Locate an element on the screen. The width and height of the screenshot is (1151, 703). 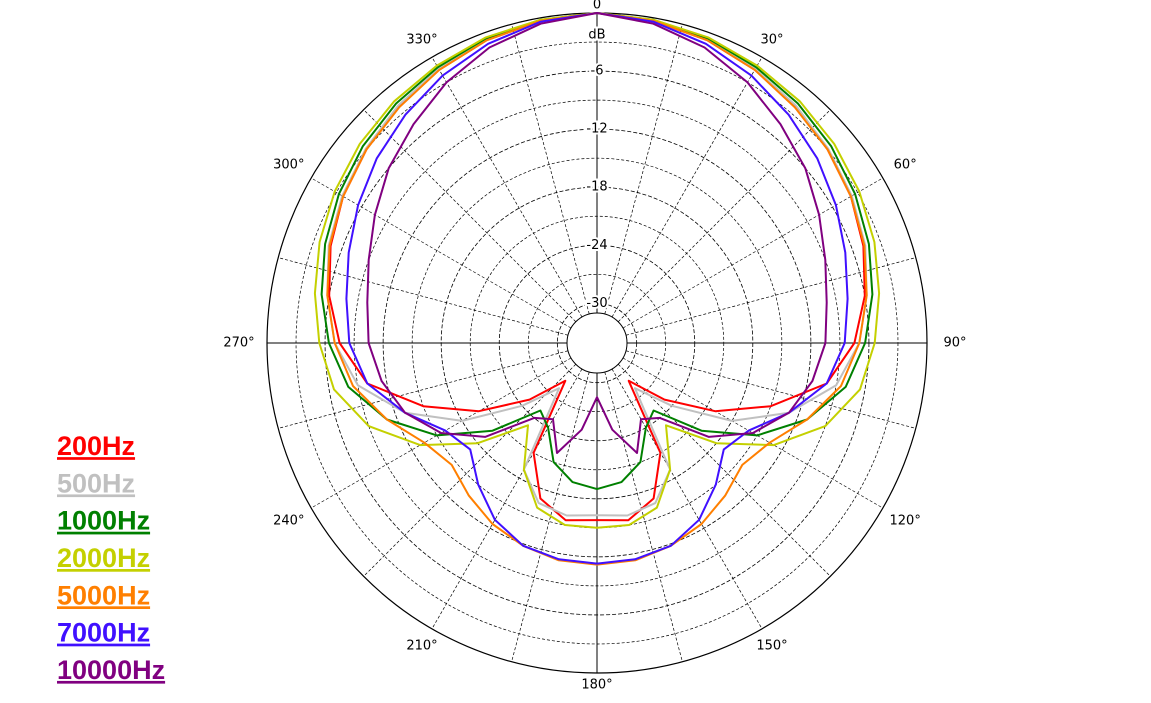
r-tick-label: -18 is located at coordinates (596, 187).